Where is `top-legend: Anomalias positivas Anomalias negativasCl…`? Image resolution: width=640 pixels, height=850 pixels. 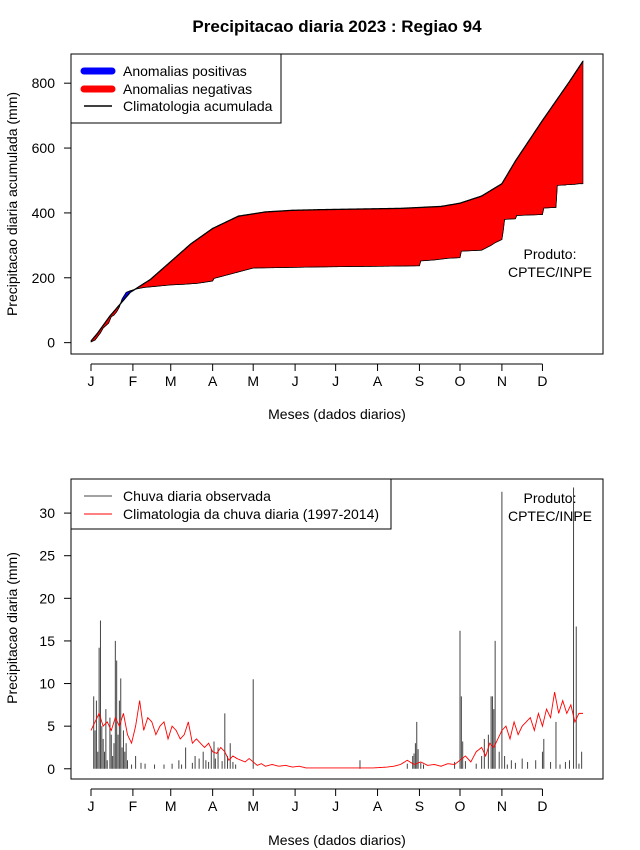 top-legend: Anomalias positivas Anomalias negativasCl… is located at coordinates (176, 88).